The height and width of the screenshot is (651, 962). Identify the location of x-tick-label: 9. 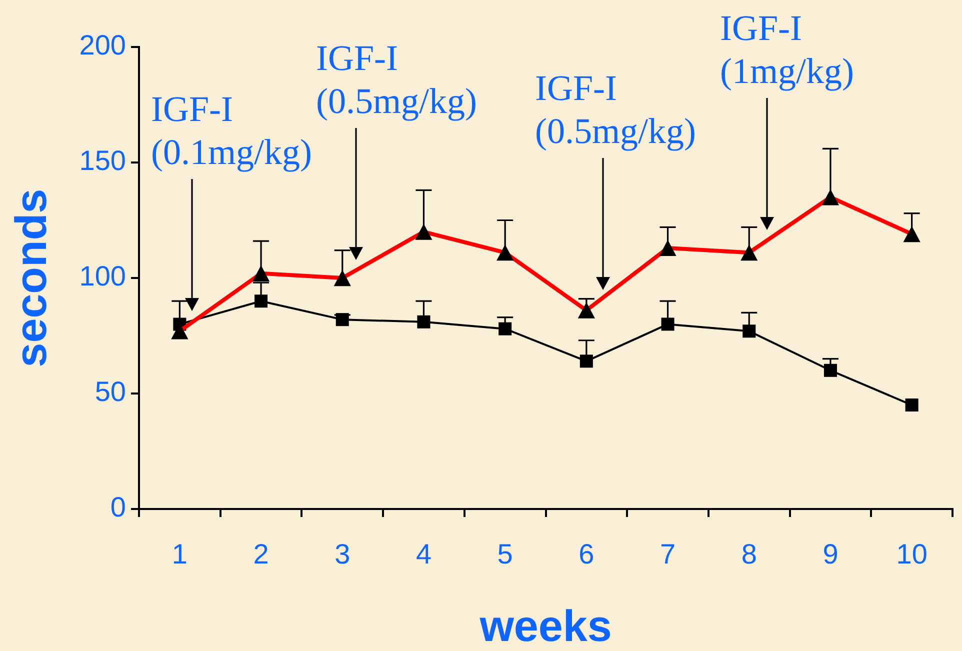
(830, 554).